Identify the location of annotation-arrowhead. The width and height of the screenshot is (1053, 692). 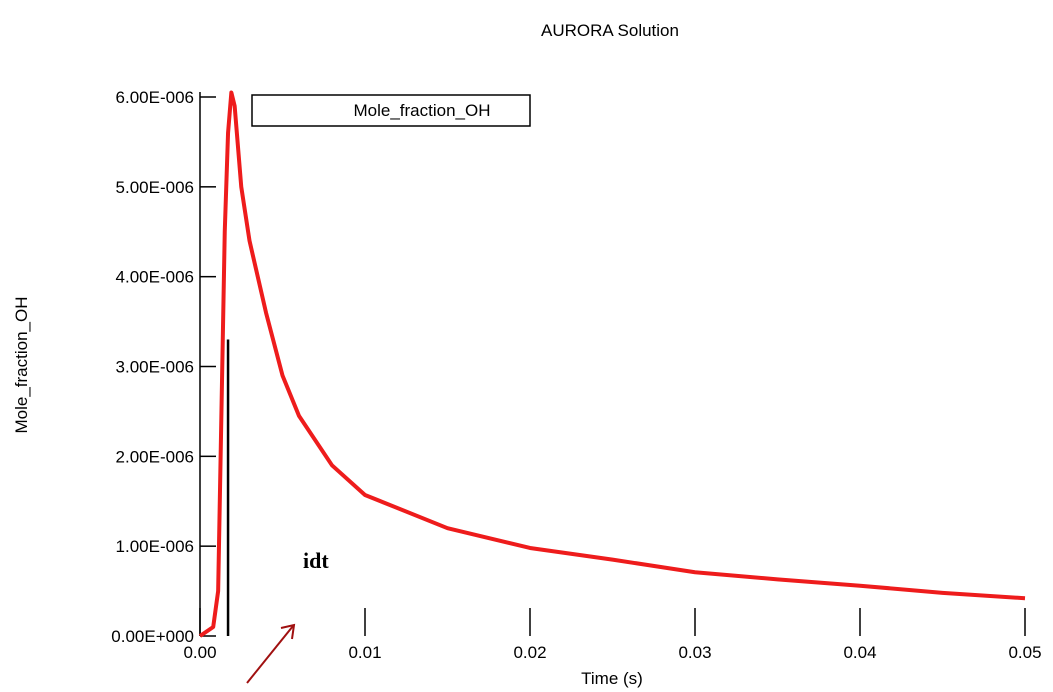
(288, 631).